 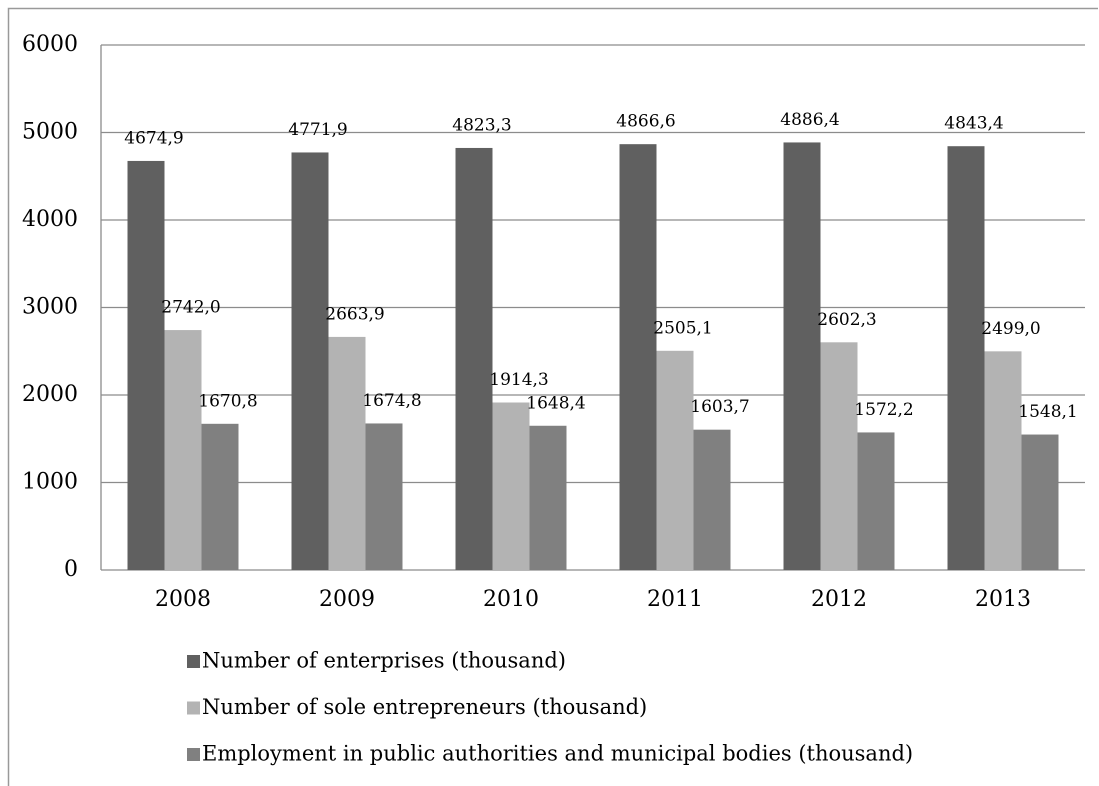 I want to click on y-tick-label: 6000, so click(x=50, y=44).